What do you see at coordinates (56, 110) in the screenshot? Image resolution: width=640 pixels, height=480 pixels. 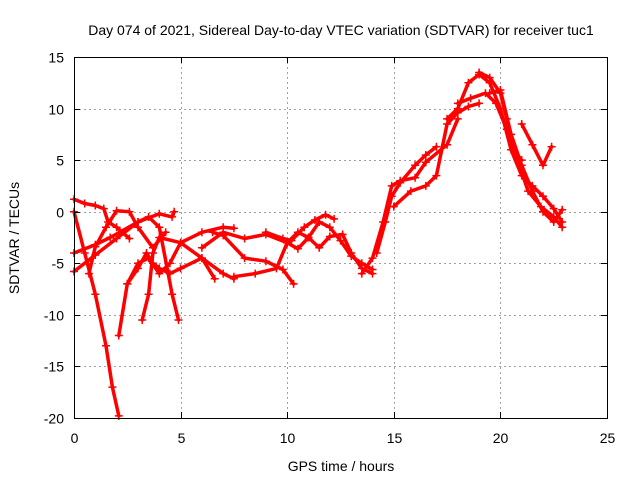 I see `y-tick-label: 10` at bounding box center [56, 110].